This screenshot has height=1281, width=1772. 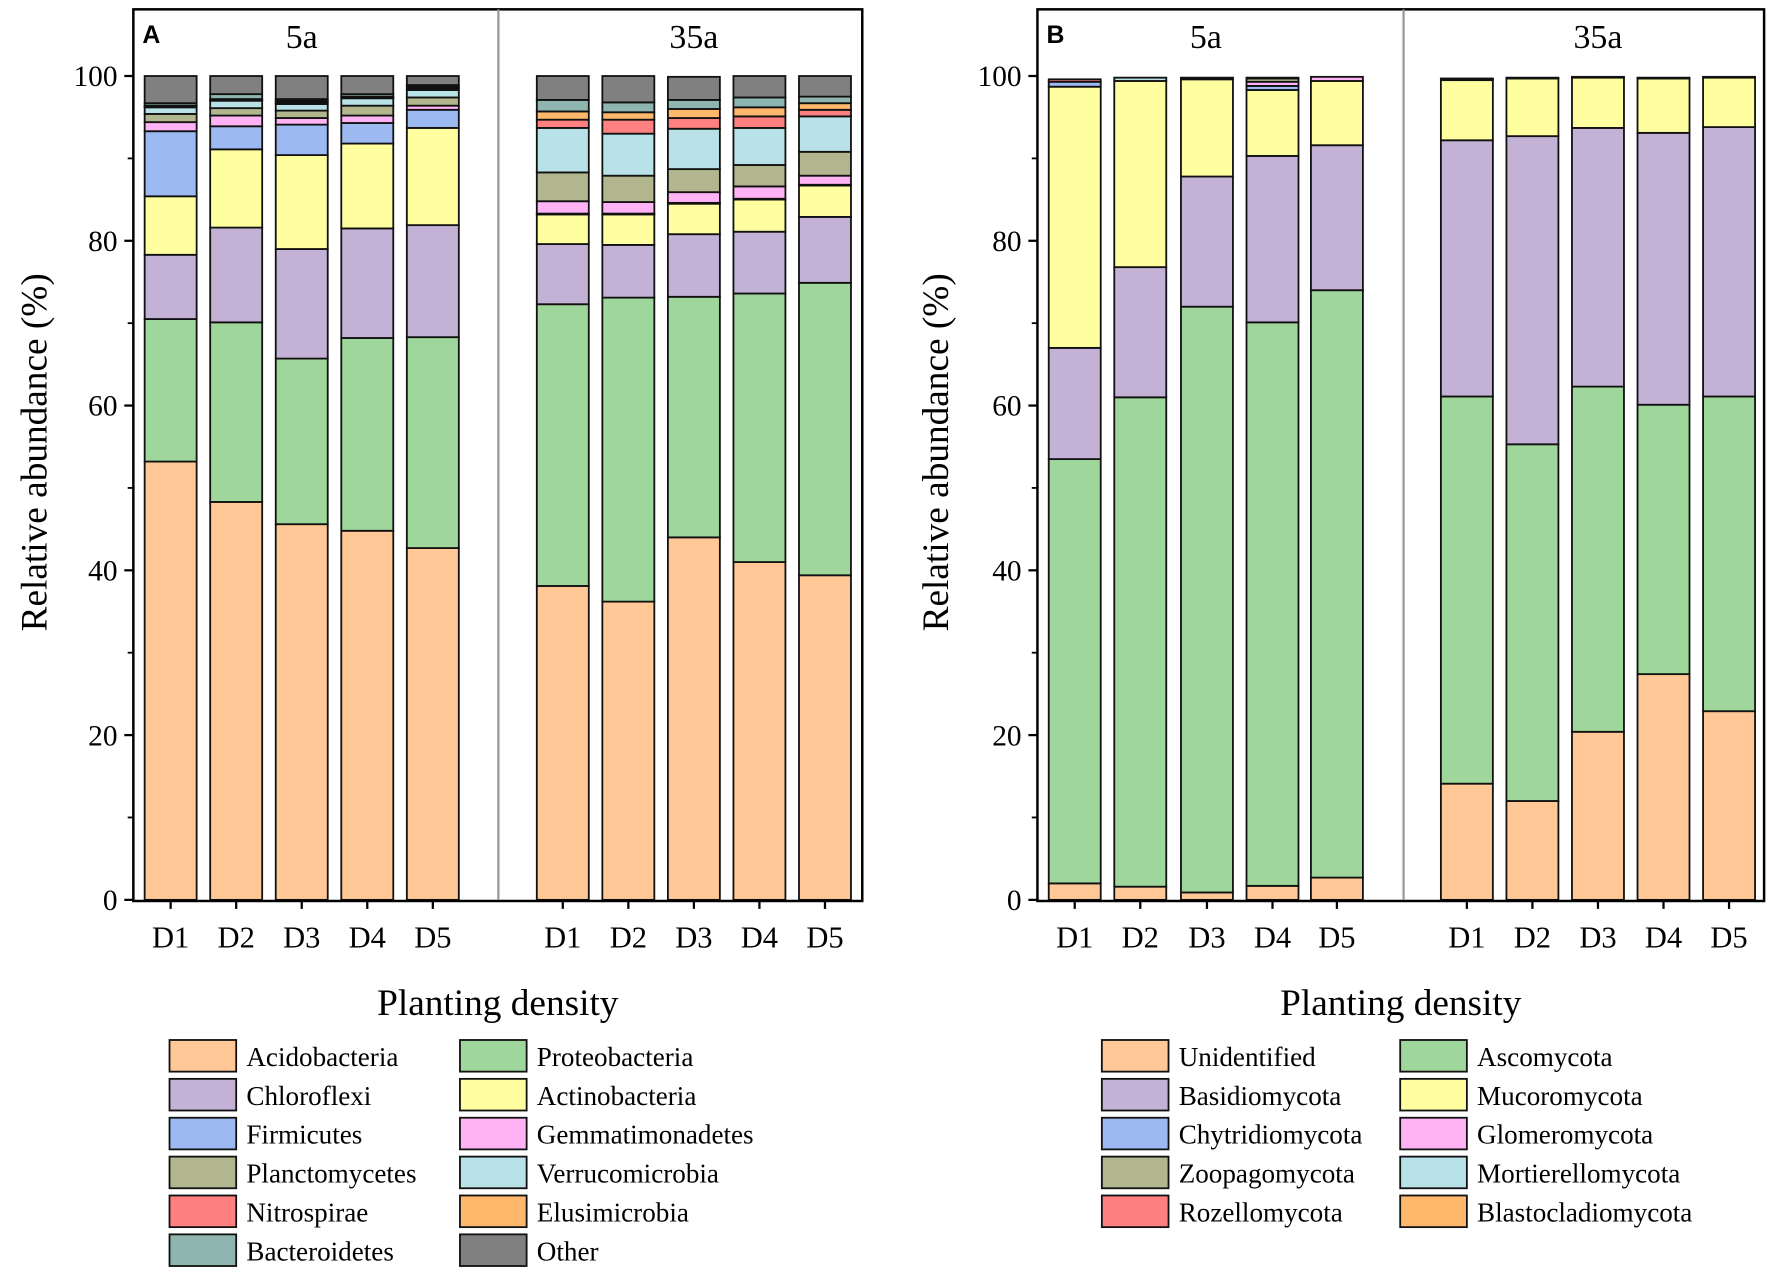 What do you see at coordinates (577, 1094) in the screenshot?
I see `legend-item-actinobacteria: Actinobacteria` at bounding box center [577, 1094].